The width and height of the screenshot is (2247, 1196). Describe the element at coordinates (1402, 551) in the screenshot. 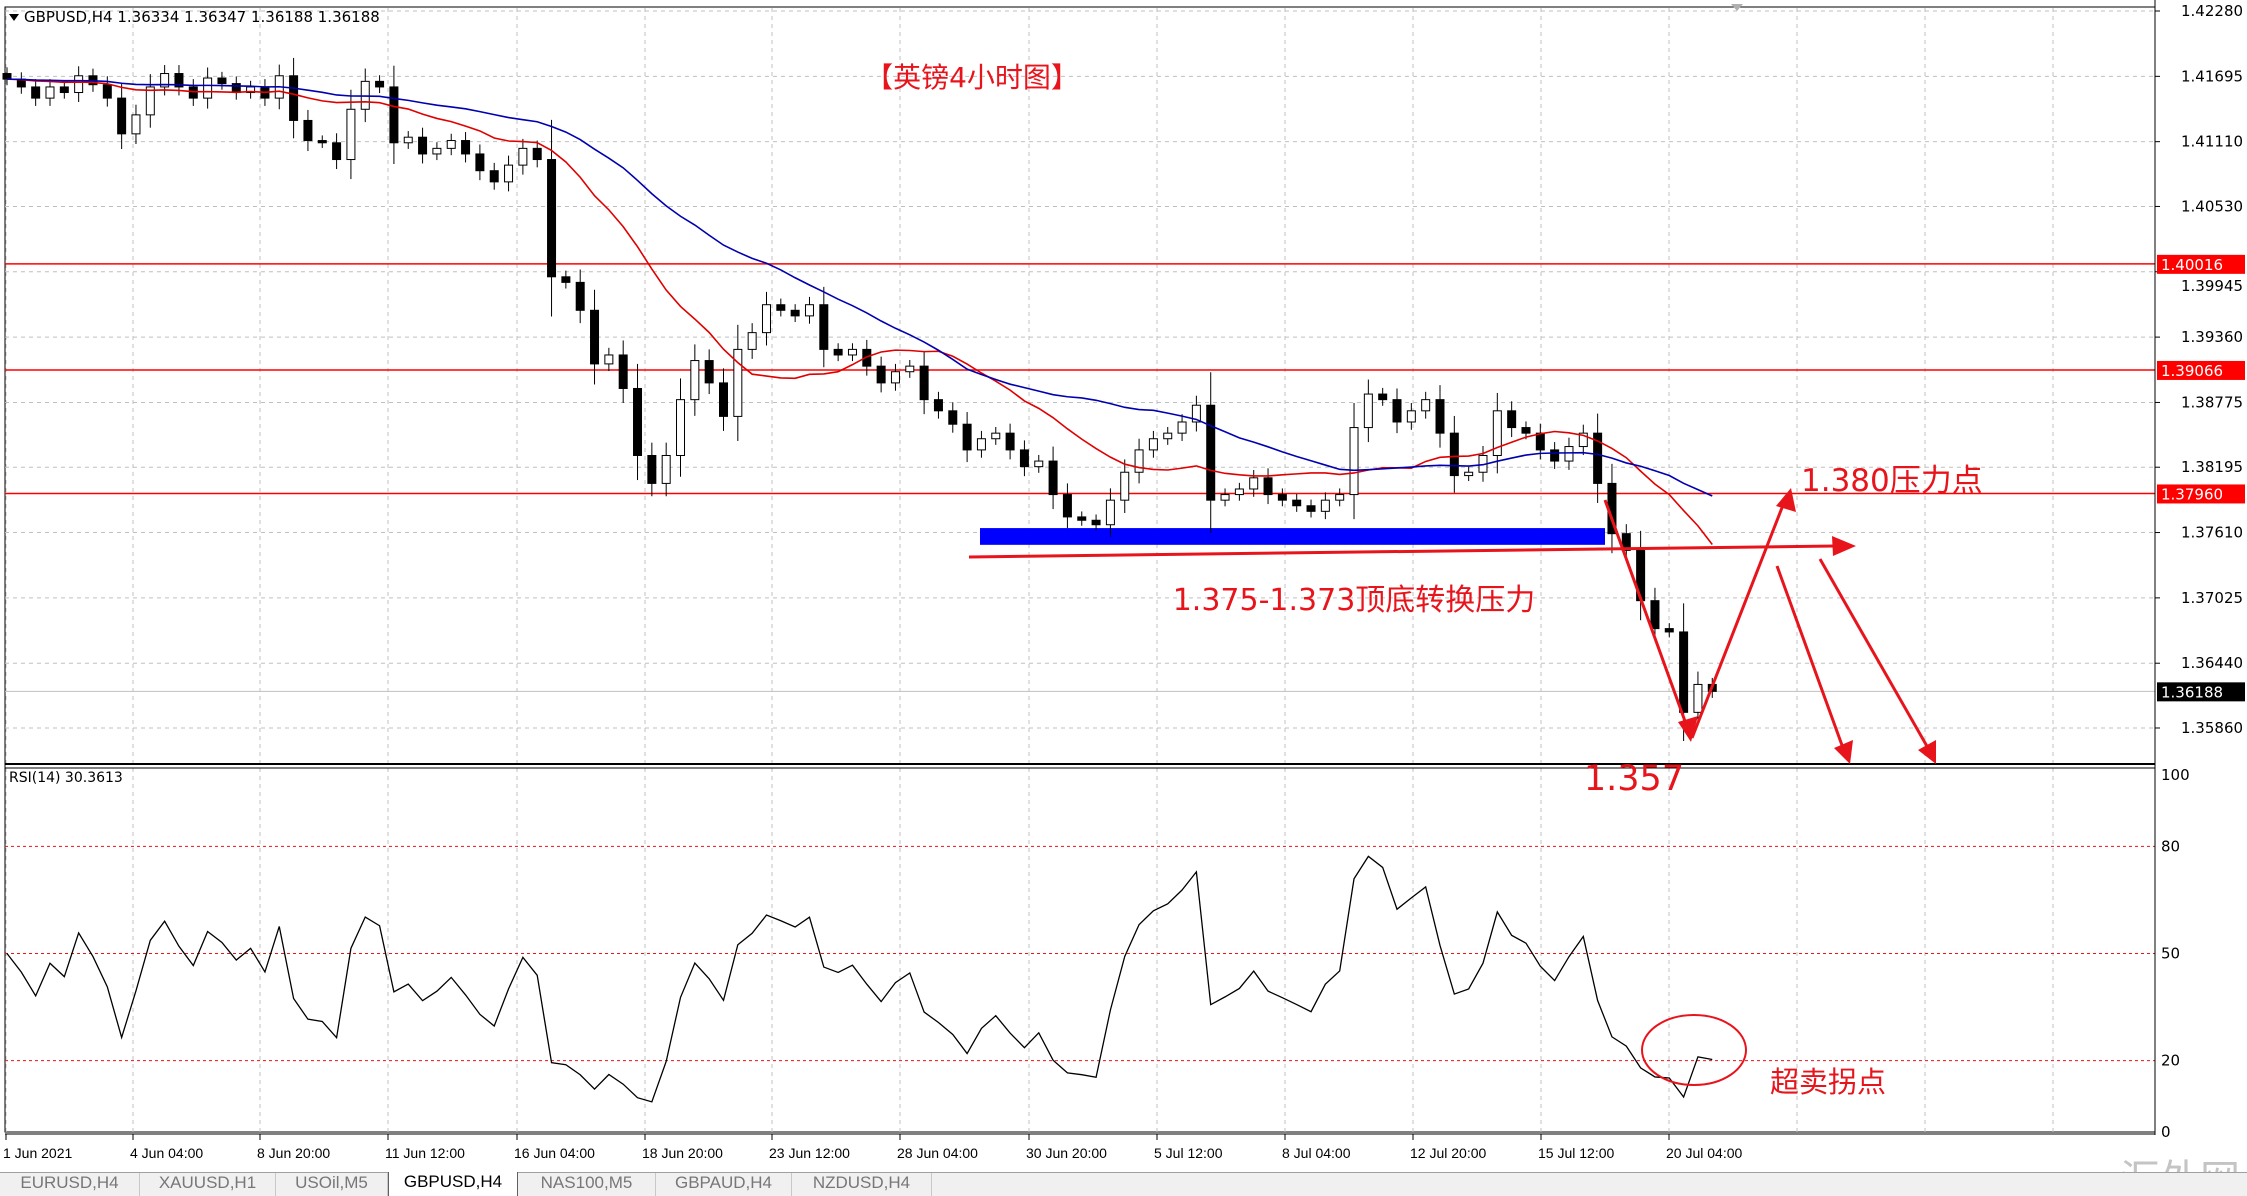

I see `zone-arrow` at that location.